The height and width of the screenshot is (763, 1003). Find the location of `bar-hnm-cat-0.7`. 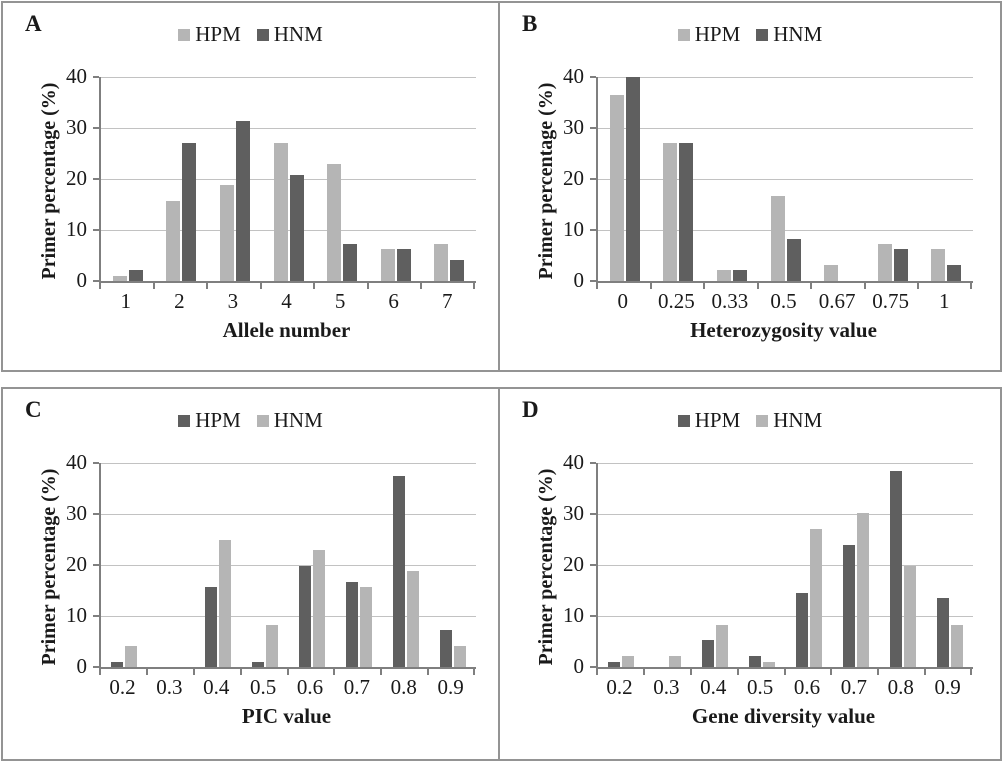

bar-hnm-cat-0.7 is located at coordinates (862, 589).